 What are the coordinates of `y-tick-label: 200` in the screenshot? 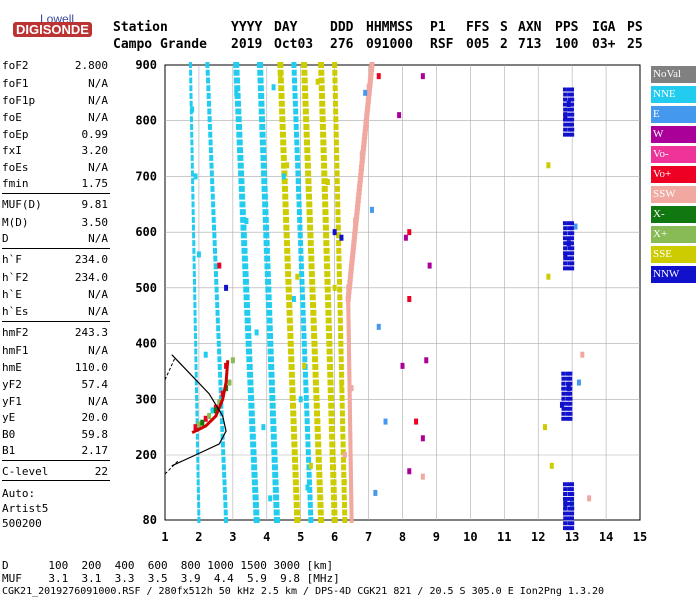 It's located at (146, 455).